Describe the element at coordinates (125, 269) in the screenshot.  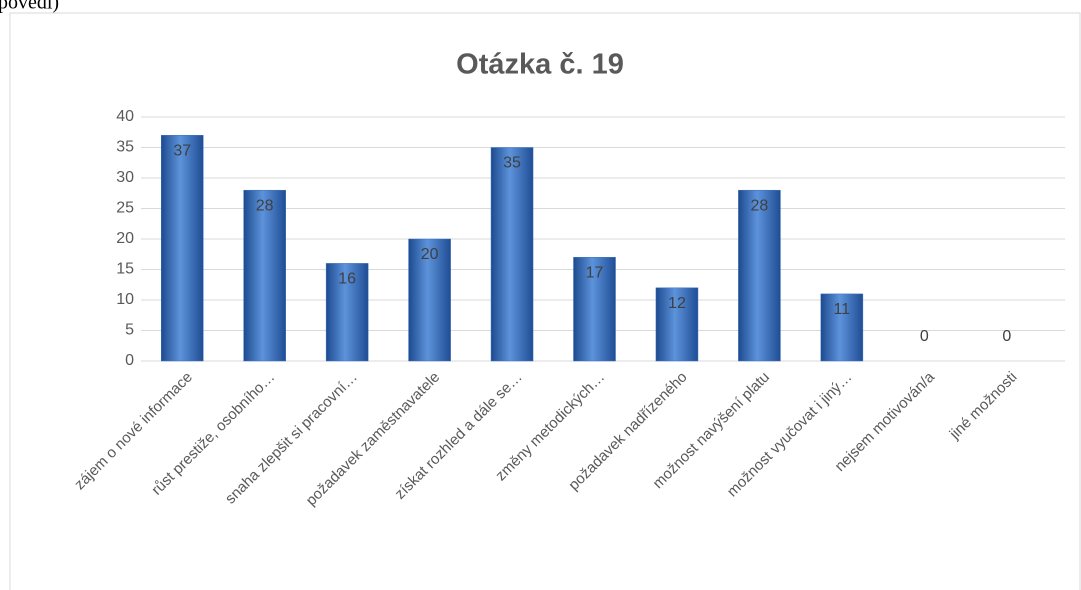
I see `y-tick-label: 15` at that location.